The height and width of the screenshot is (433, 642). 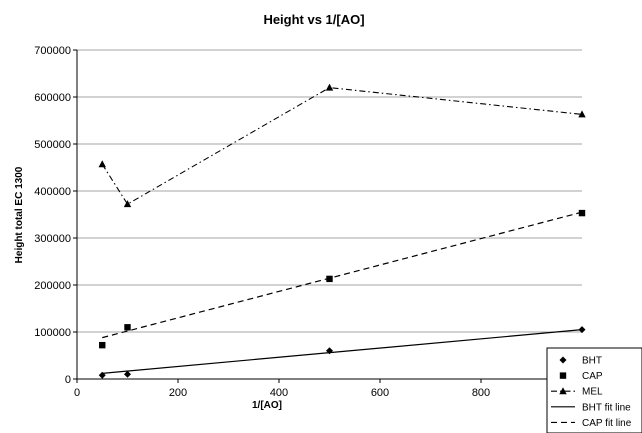 I want to click on y-tick-label: 400000, so click(x=52, y=192).